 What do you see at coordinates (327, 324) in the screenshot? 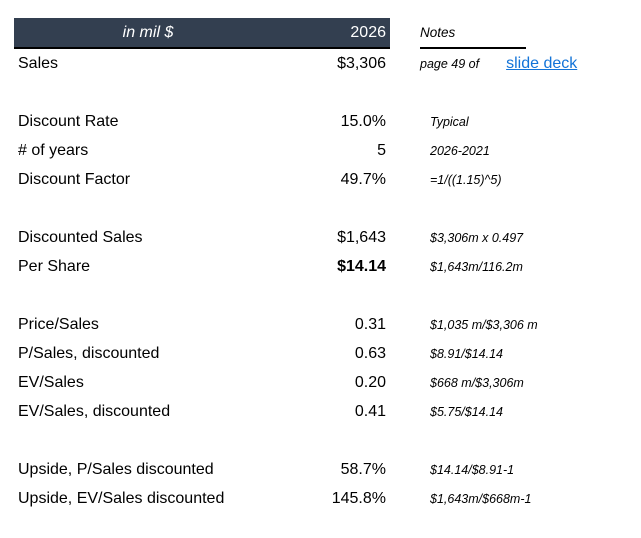
I see `table-row-price-sales: Price/Sales 0.31 $1,035 m/$3,306 m` at bounding box center [327, 324].